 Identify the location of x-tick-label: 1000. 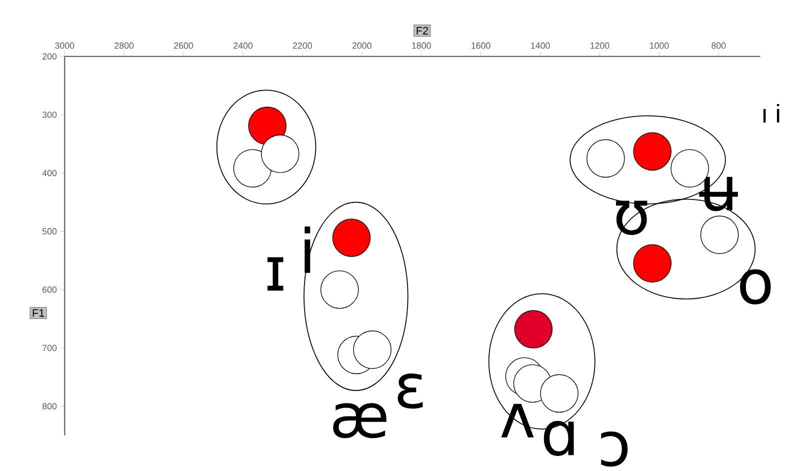
(659, 45).